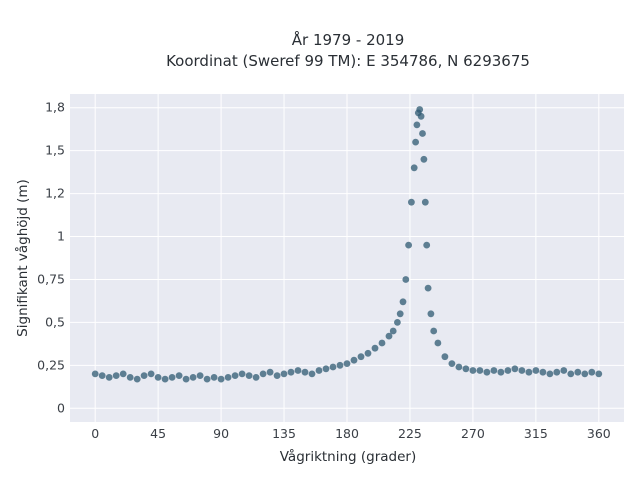 This screenshot has width=640, height=480. What do you see at coordinates (284, 433) in the screenshot?
I see `x-tick-label: 135` at bounding box center [284, 433].